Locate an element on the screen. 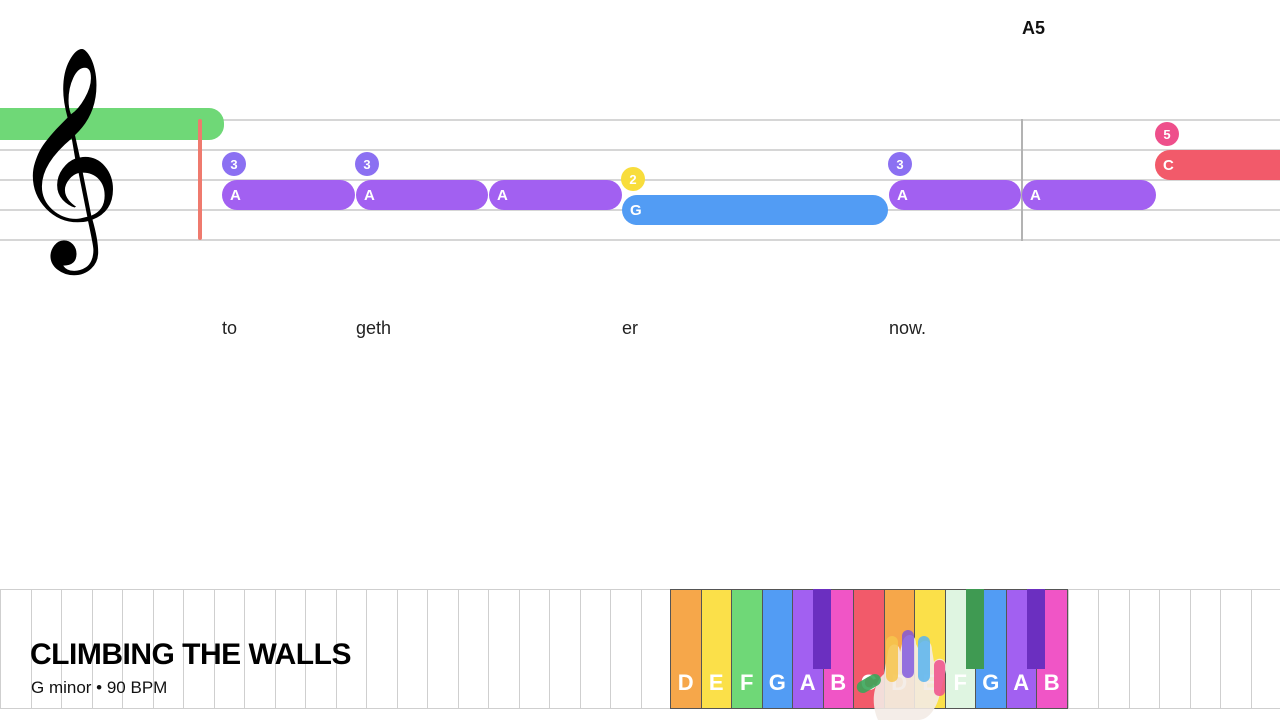  piano-key-f: F is located at coordinates (746, 649).